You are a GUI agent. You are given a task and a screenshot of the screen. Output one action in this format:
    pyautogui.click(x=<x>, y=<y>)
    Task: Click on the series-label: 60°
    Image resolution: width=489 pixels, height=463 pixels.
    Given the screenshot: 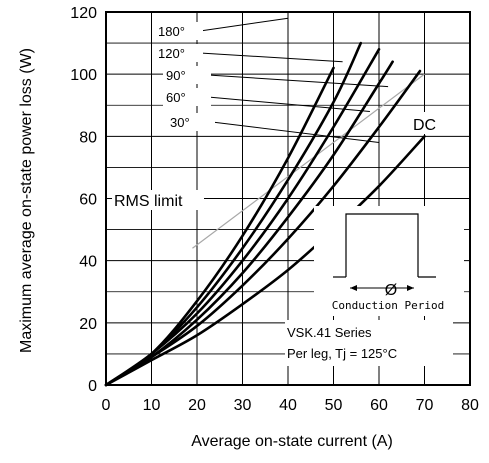 What is the action you would take?
    pyautogui.click(x=176, y=97)
    